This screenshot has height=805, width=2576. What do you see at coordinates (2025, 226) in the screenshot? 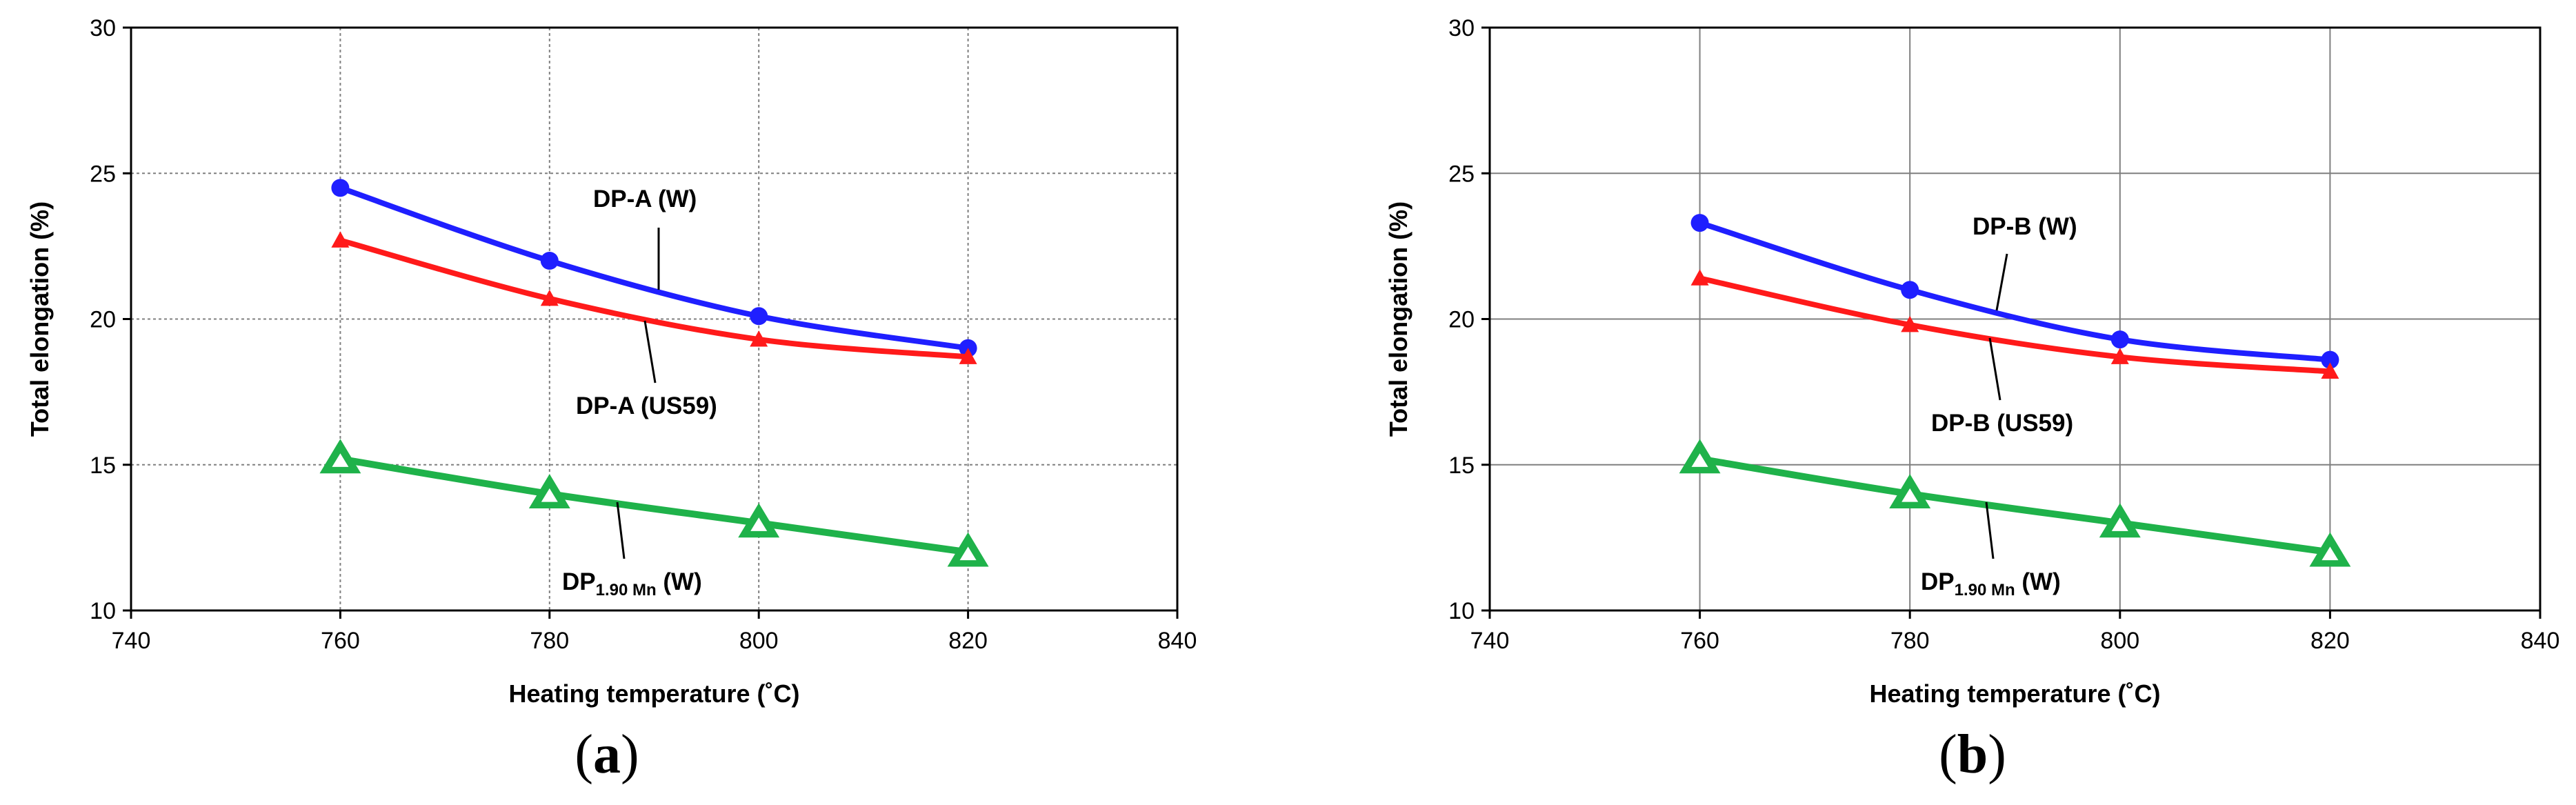
I see `series-label: DP-B (W)` at bounding box center [2025, 226].